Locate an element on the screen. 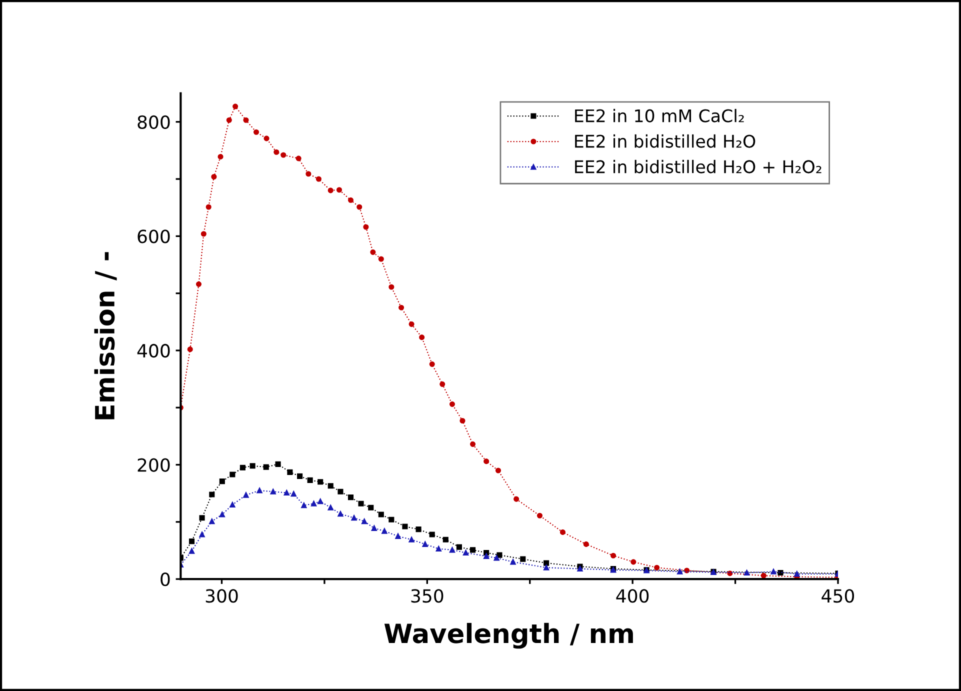 The image size is (961, 691). y-tick-label: 400 is located at coordinates (153, 351).